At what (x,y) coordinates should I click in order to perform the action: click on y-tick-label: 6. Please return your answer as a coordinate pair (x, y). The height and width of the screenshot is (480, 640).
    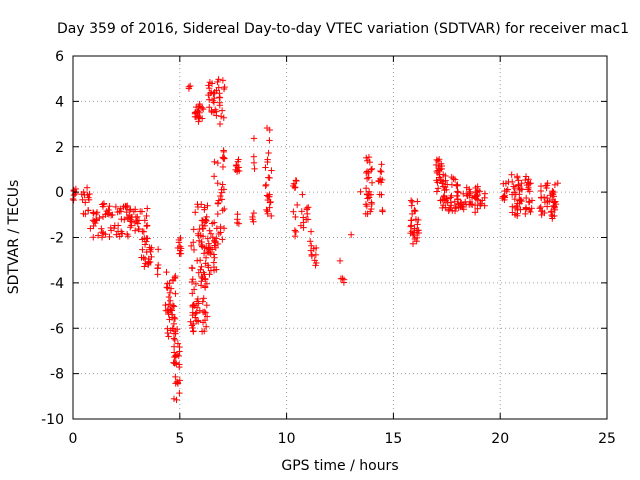
    Looking at the image, I should click on (59, 57).